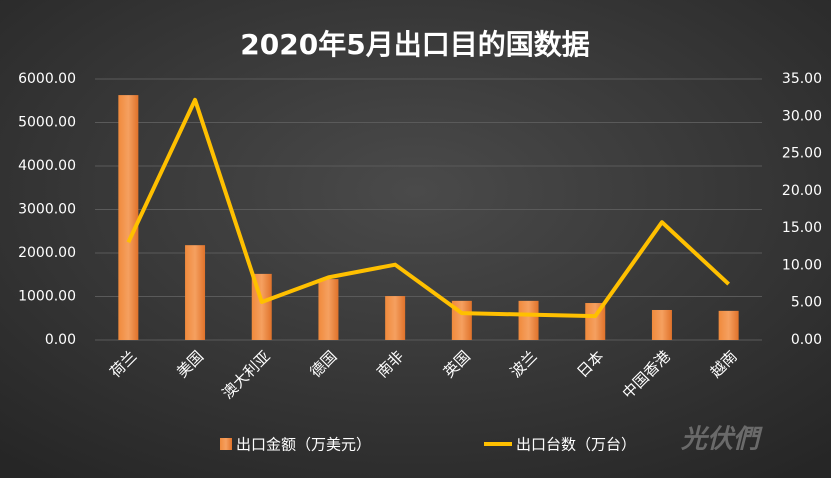  I want to click on y-tick-label: 5000.00, so click(47, 123).